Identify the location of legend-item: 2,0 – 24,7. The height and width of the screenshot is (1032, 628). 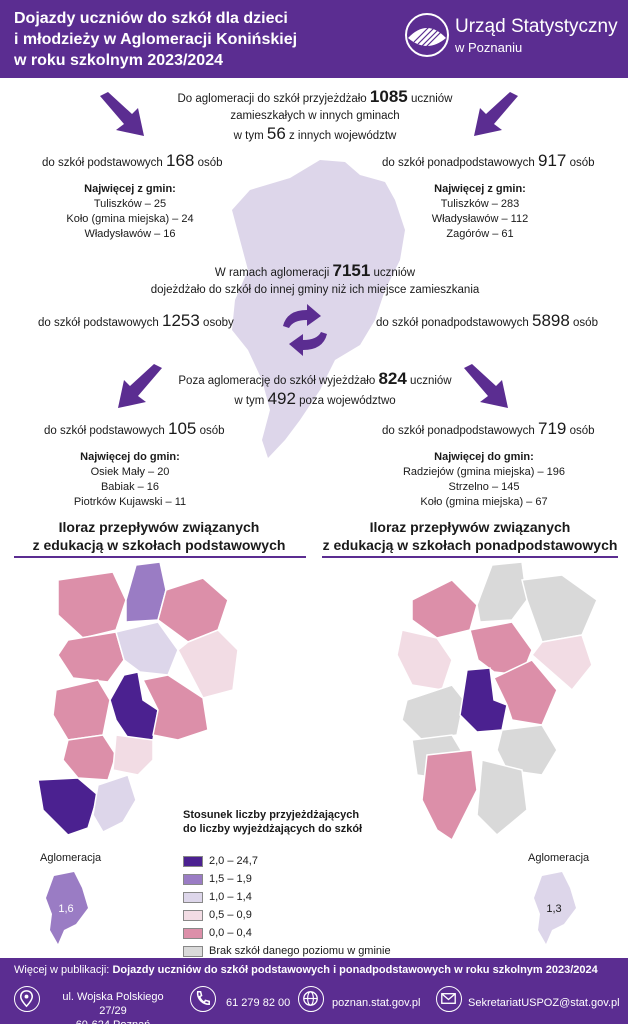
(220, 861).